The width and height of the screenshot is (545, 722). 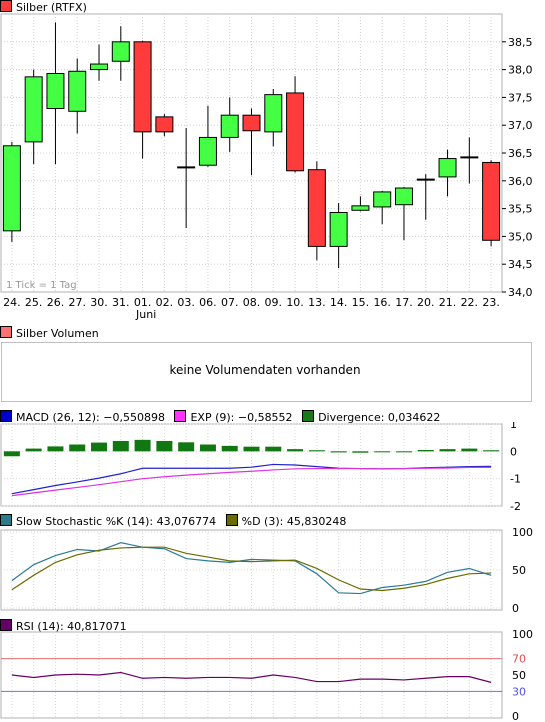 I want to click on rsi-swatch, so click(x=6, y=625).